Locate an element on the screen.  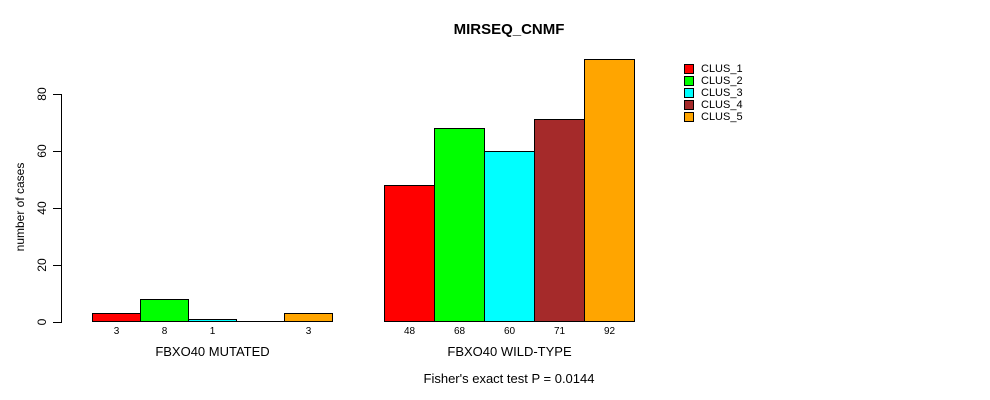
legend-item-clus_3: CLUS_3 is located at coordinates (729, 93).